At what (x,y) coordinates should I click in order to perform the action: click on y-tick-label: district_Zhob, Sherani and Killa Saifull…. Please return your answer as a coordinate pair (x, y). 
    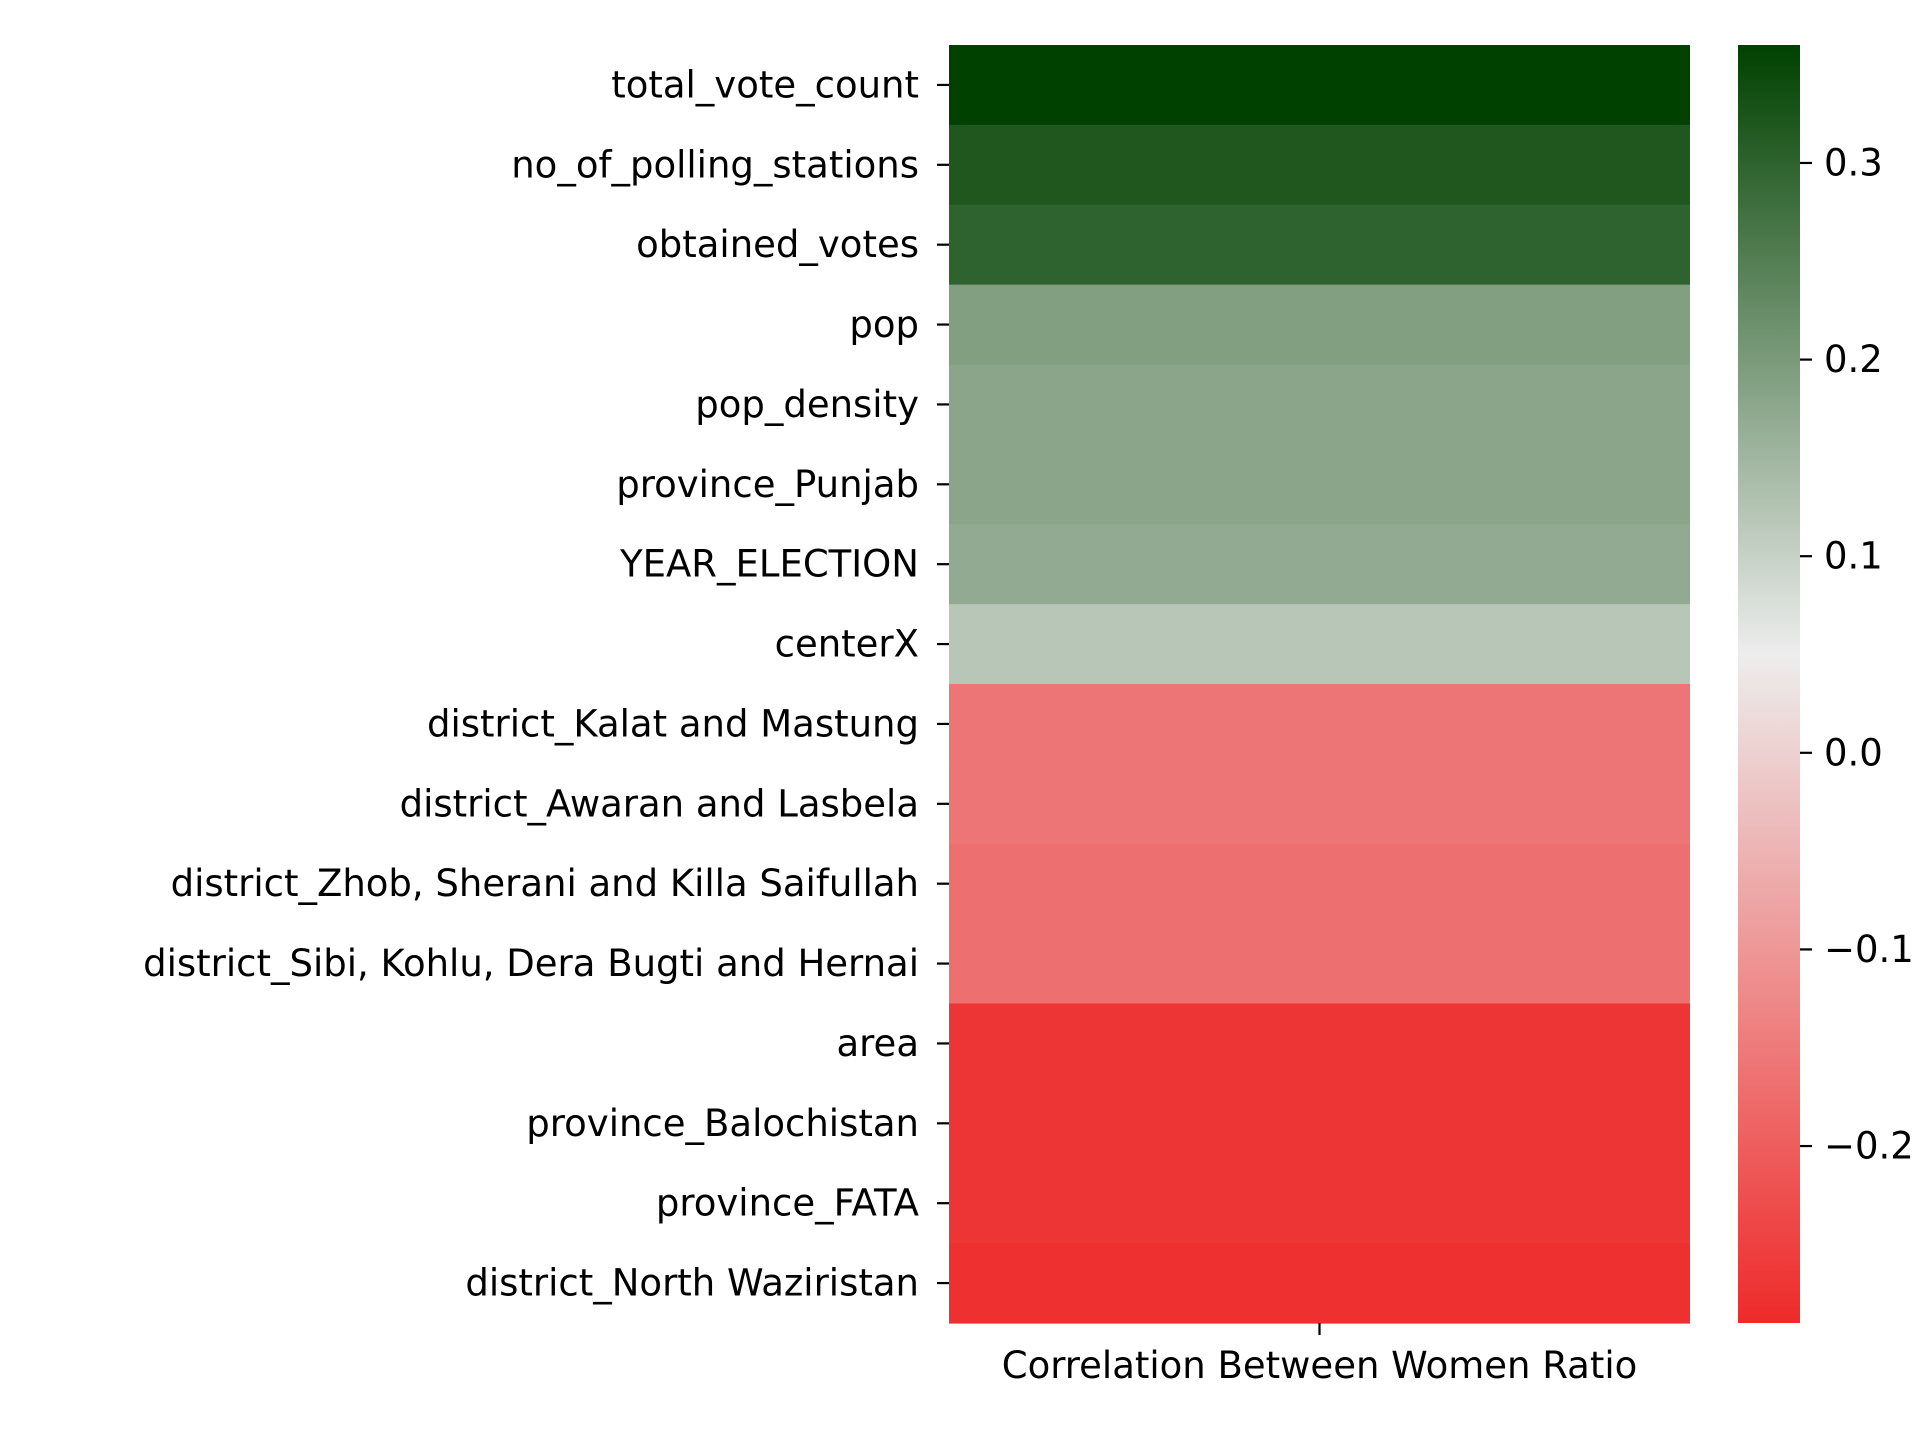
    Looking at the image, I should click on (545, 883).